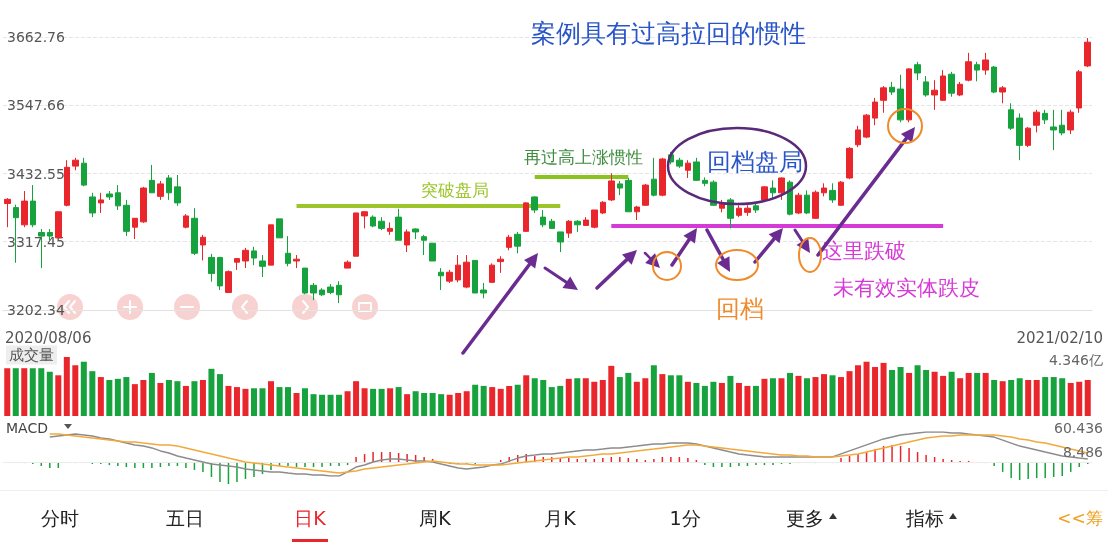 Image resolution: width=1108 pixels, height=544 pixels. I want to click on y-tick-label: 3202.34, so click(36, 310).